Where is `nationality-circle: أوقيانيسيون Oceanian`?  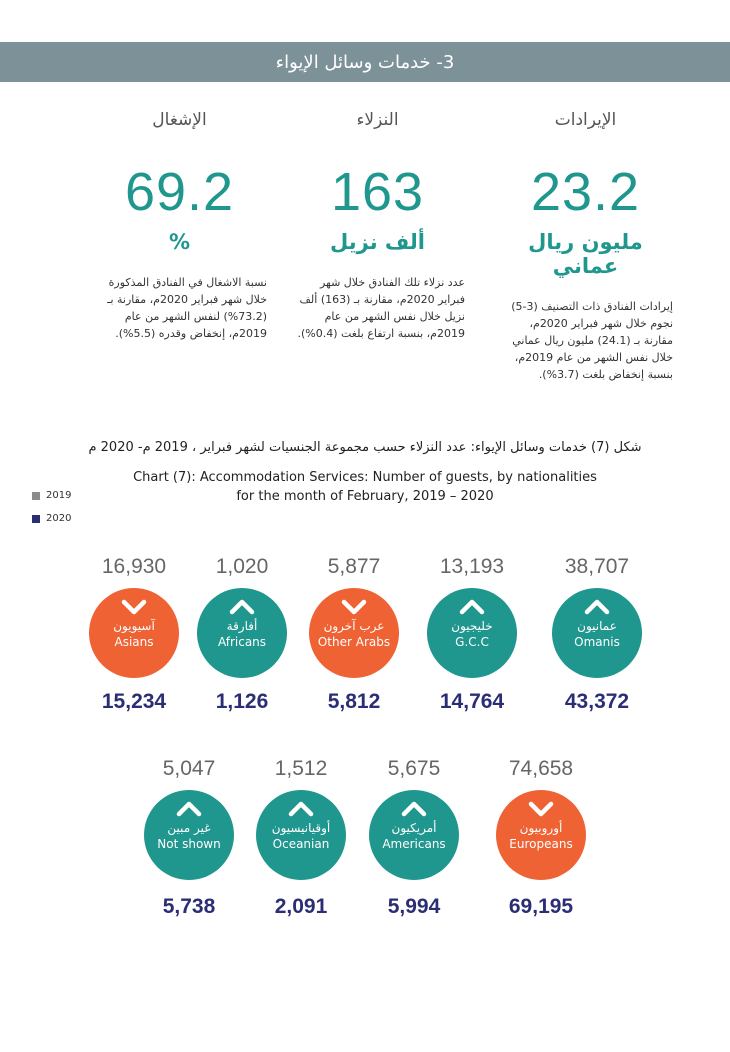
nationality-circle: أوقيانيسيون Oceanian is located at coordinates (301, 835).